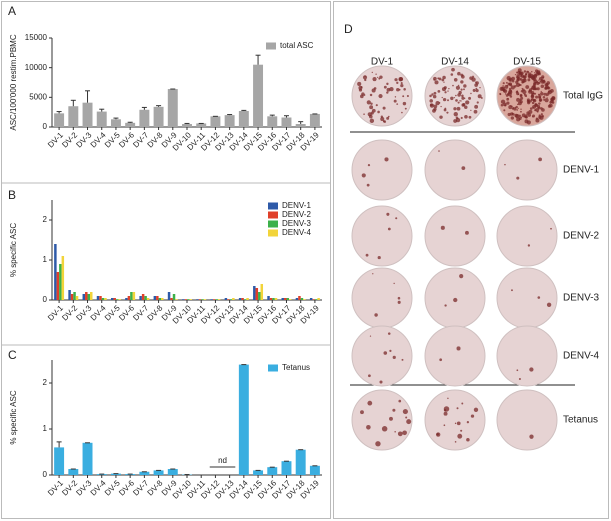  Describe the element at coordinates (527, 236) in the screenshot. I see `well` at that location.